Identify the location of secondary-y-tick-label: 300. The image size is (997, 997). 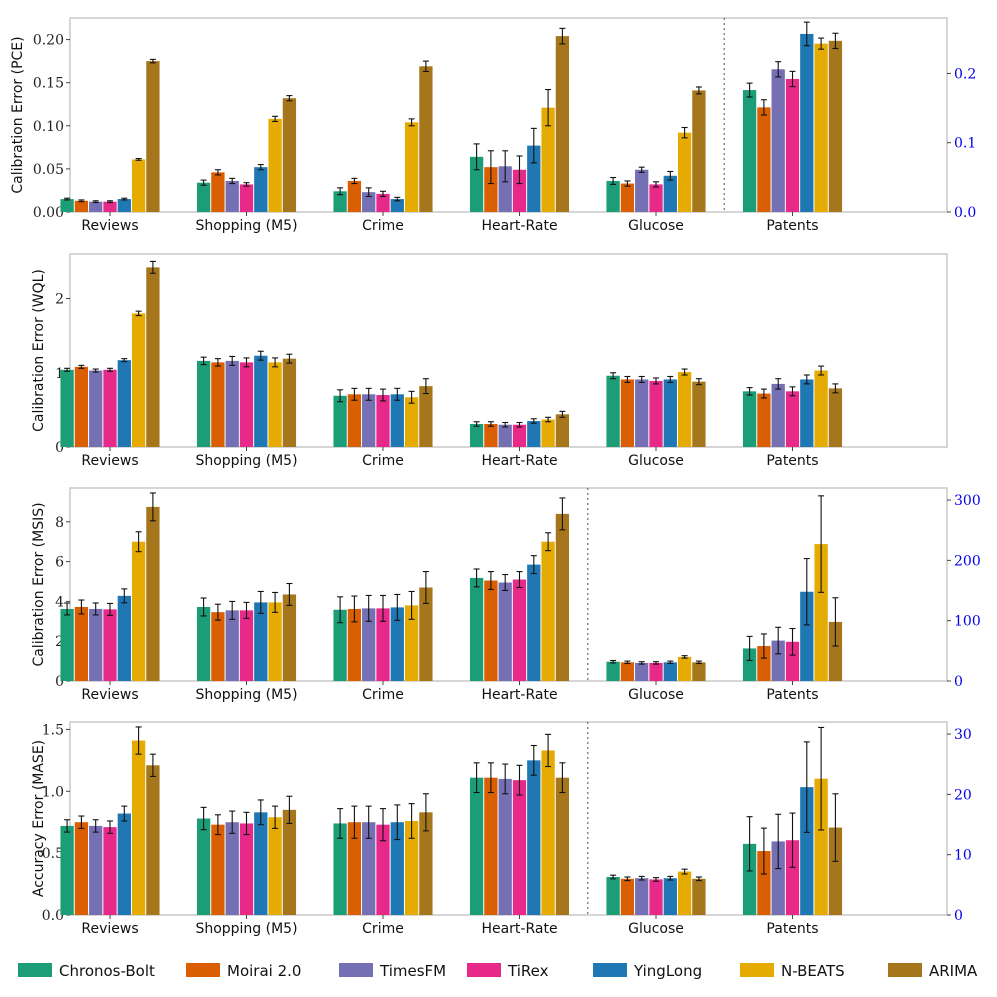
(967, 501).